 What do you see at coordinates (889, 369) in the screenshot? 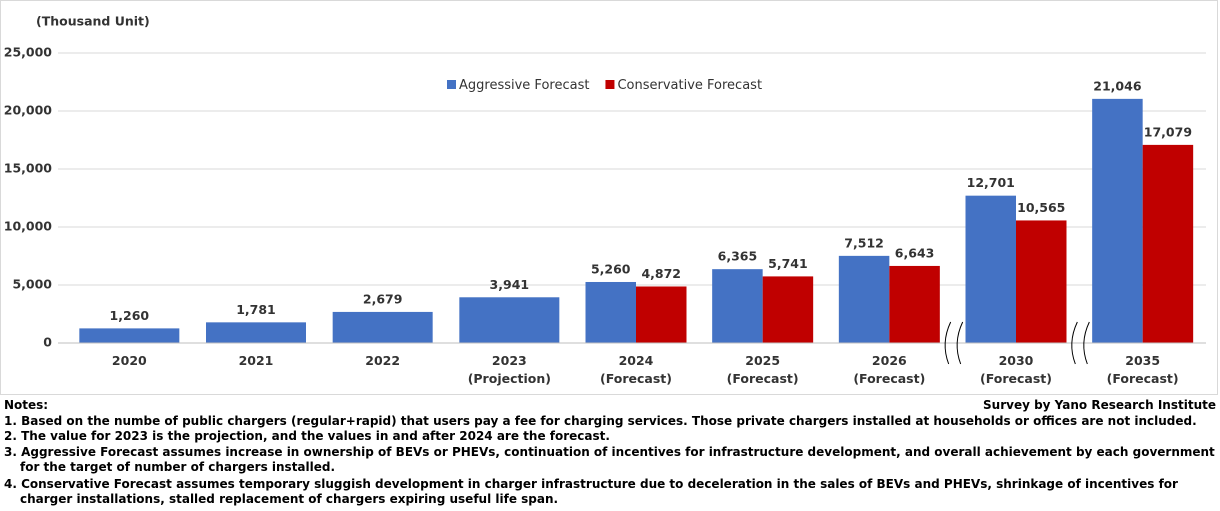
I see `x-tick-label: 2026 (Forecast)` at bounding box center [889, 369].